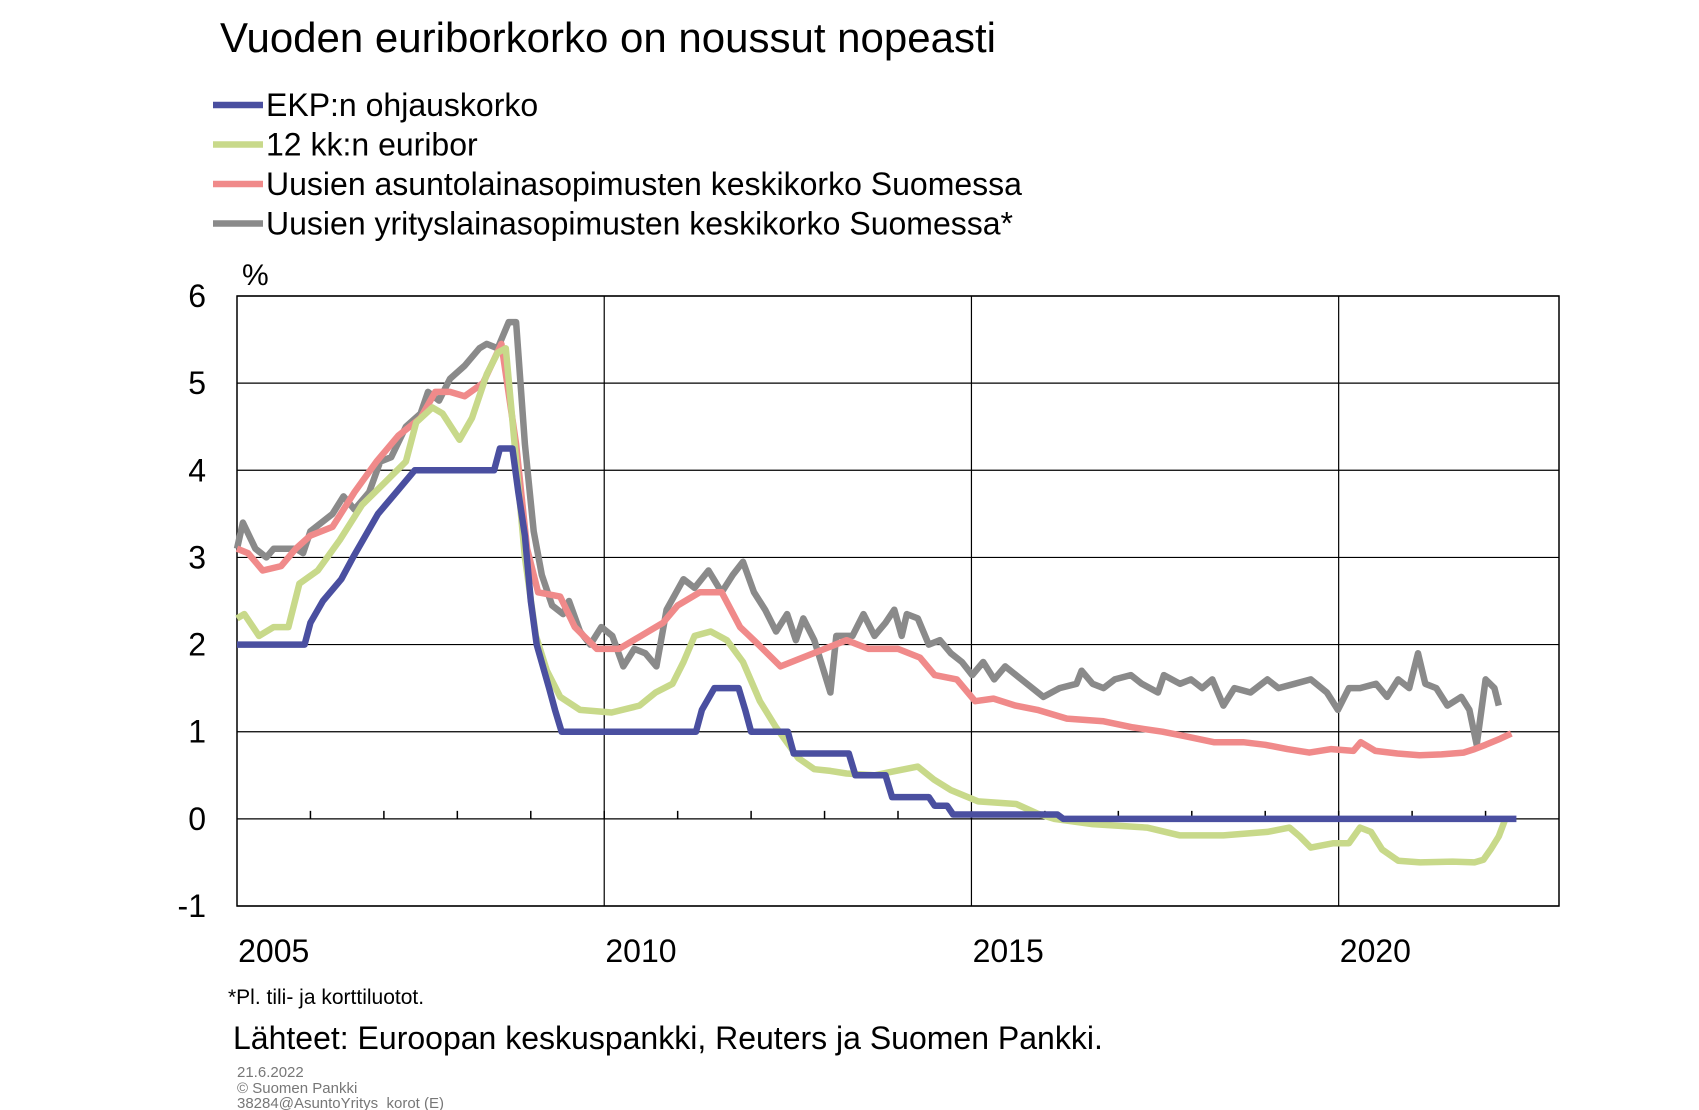 The image size is (1699, 1110). Describe the element at coordinates (297, 1088) in the screenshot. I see `copyright: © Suomen Pankki` at that location.